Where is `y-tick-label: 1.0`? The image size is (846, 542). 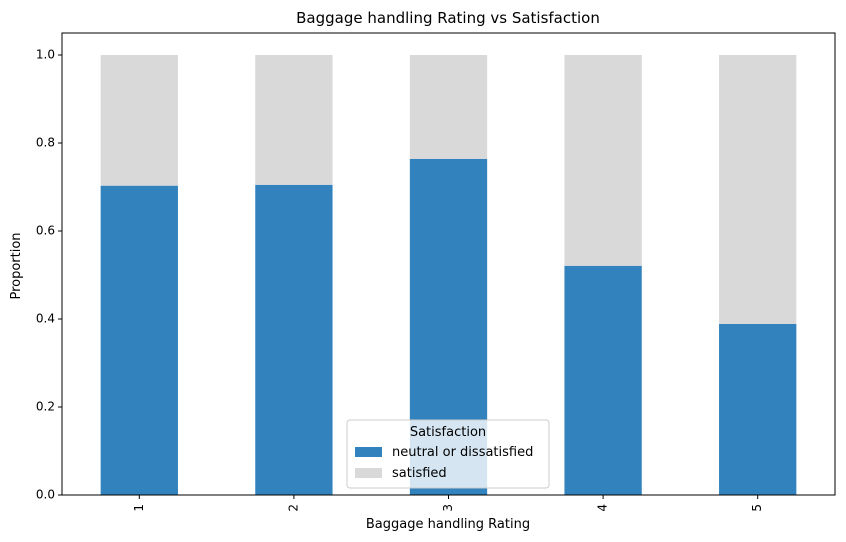 y-tick-label: 1.0 is located at coordinates (45, 55).